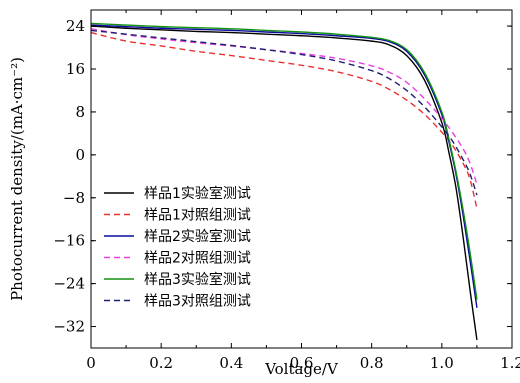 This screenshot has width=520, height=383. What do you see at coordinates (197, 279) in the screenshot?
I see `legend-label: 样品3实验室测试` at bounding box center [197, 279].